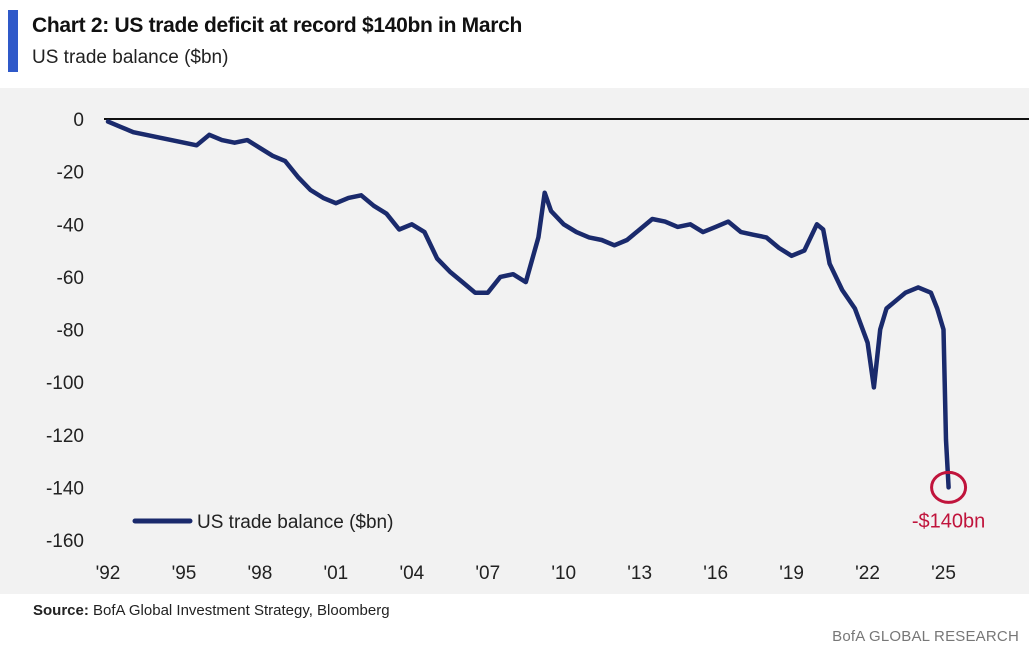 Image resolution: width=1029 pixels, height=652 pixels. I want to click on x-tick-label: '95, so click(184, 573).